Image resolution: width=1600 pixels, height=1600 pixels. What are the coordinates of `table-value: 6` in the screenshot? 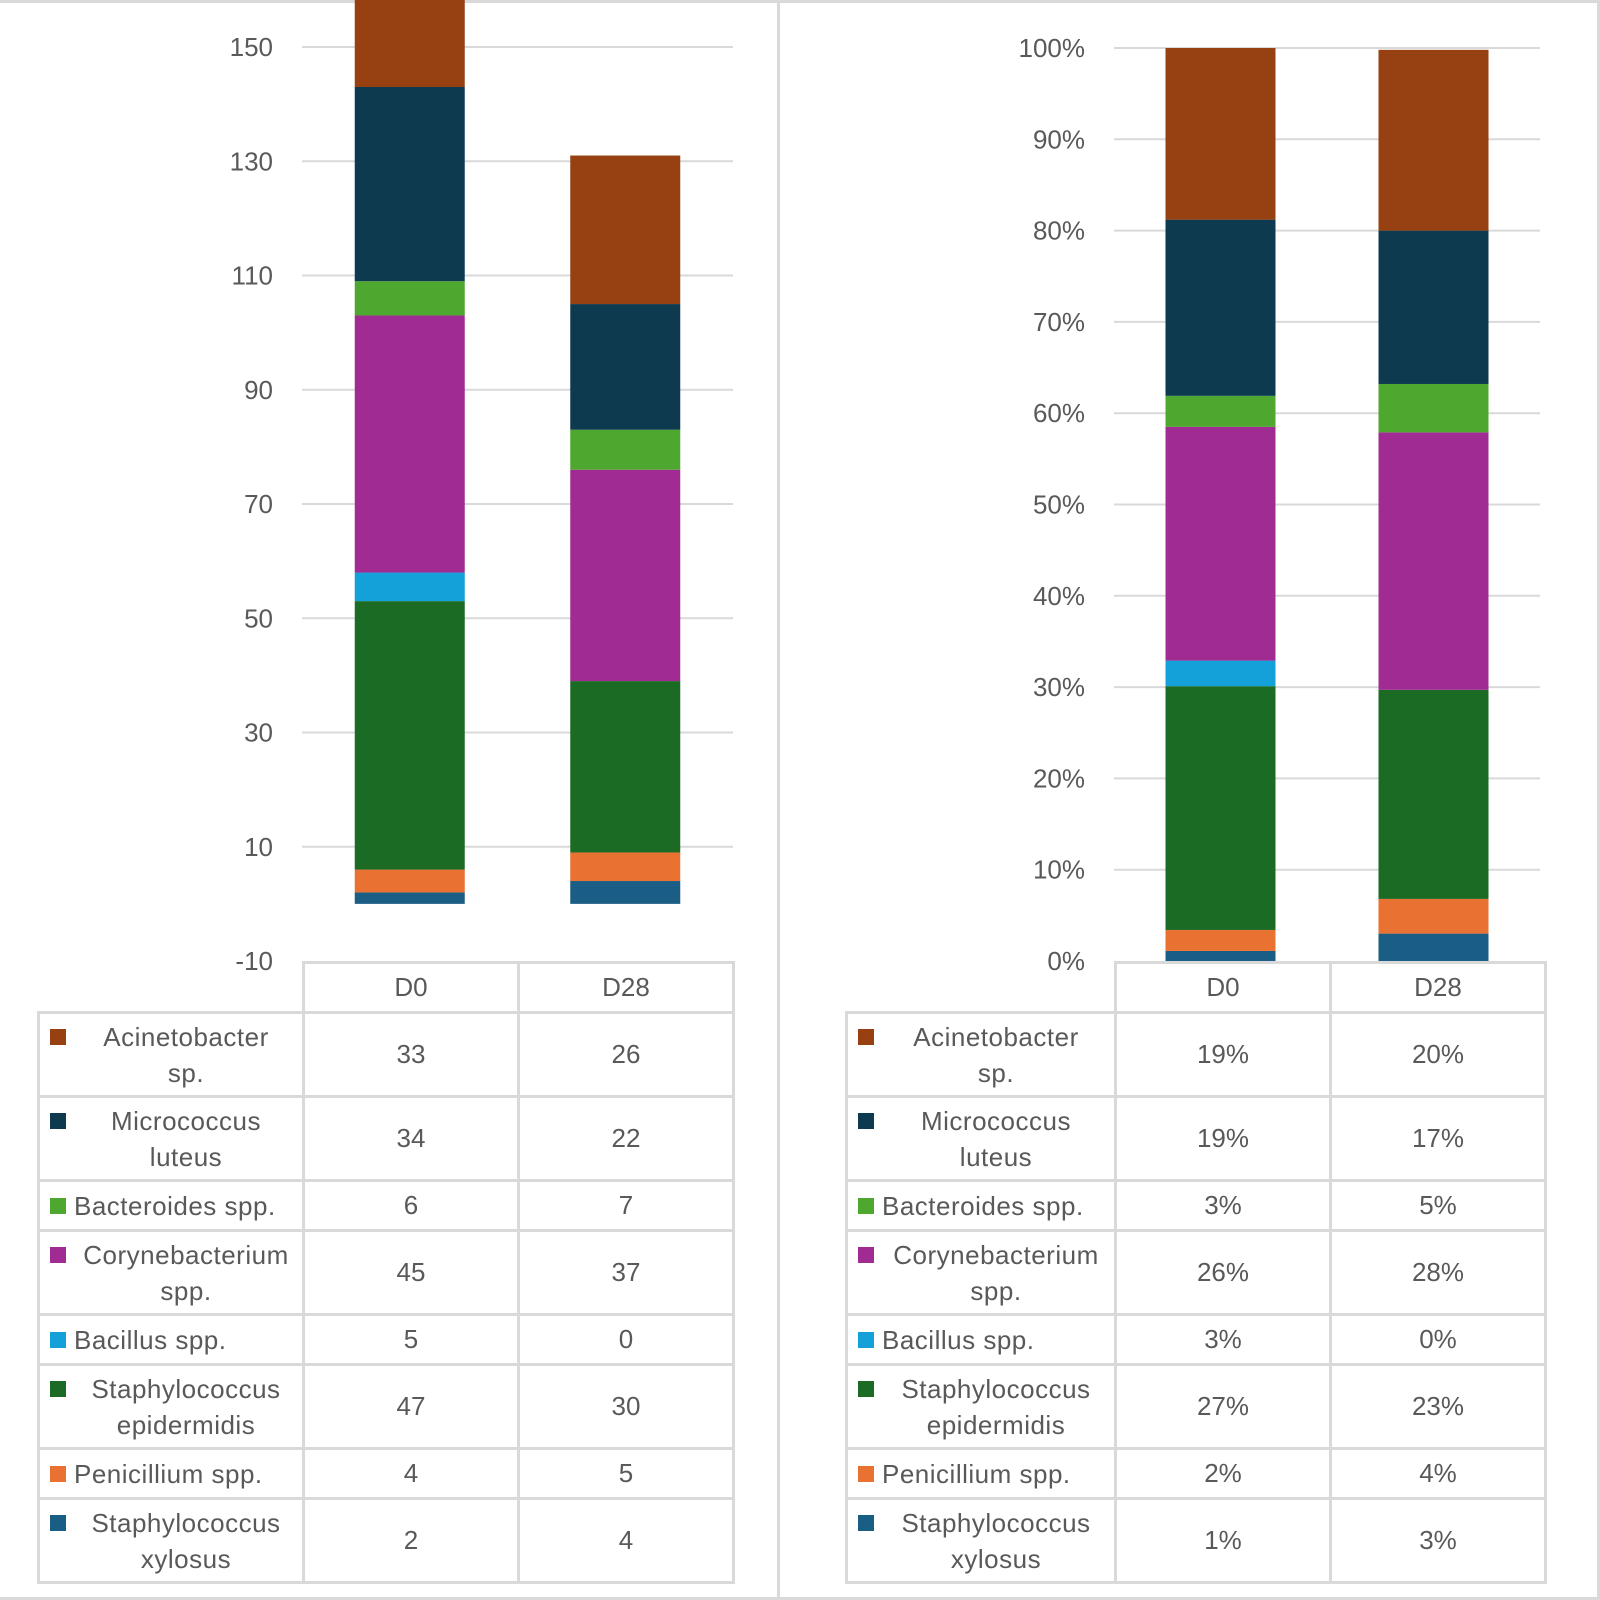 It's located at (411, 1205).